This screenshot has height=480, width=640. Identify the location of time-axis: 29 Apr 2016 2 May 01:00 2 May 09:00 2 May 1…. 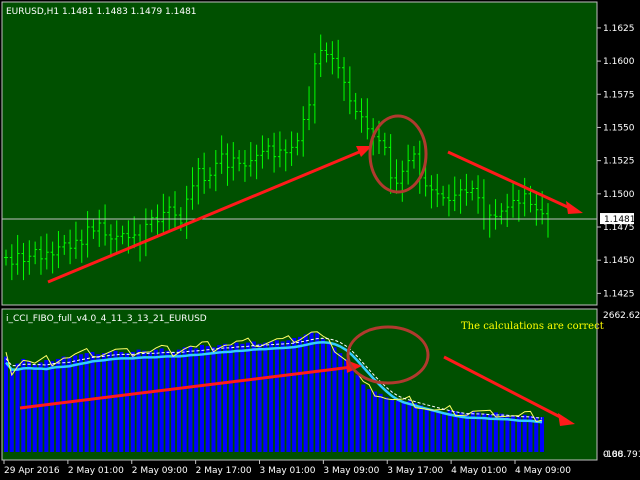
(287, 468).